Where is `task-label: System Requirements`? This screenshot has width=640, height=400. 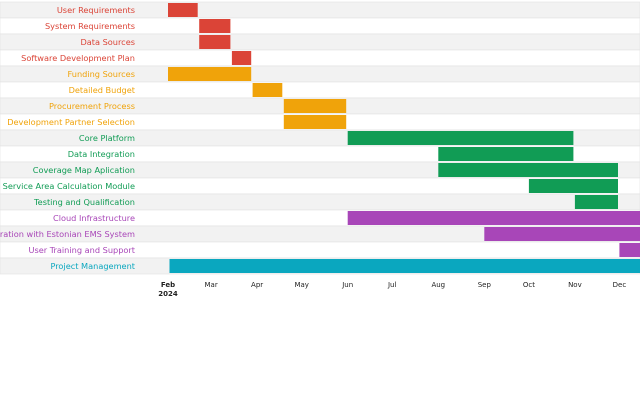 task-label: System Requirements is located at coordinates (90, 26).